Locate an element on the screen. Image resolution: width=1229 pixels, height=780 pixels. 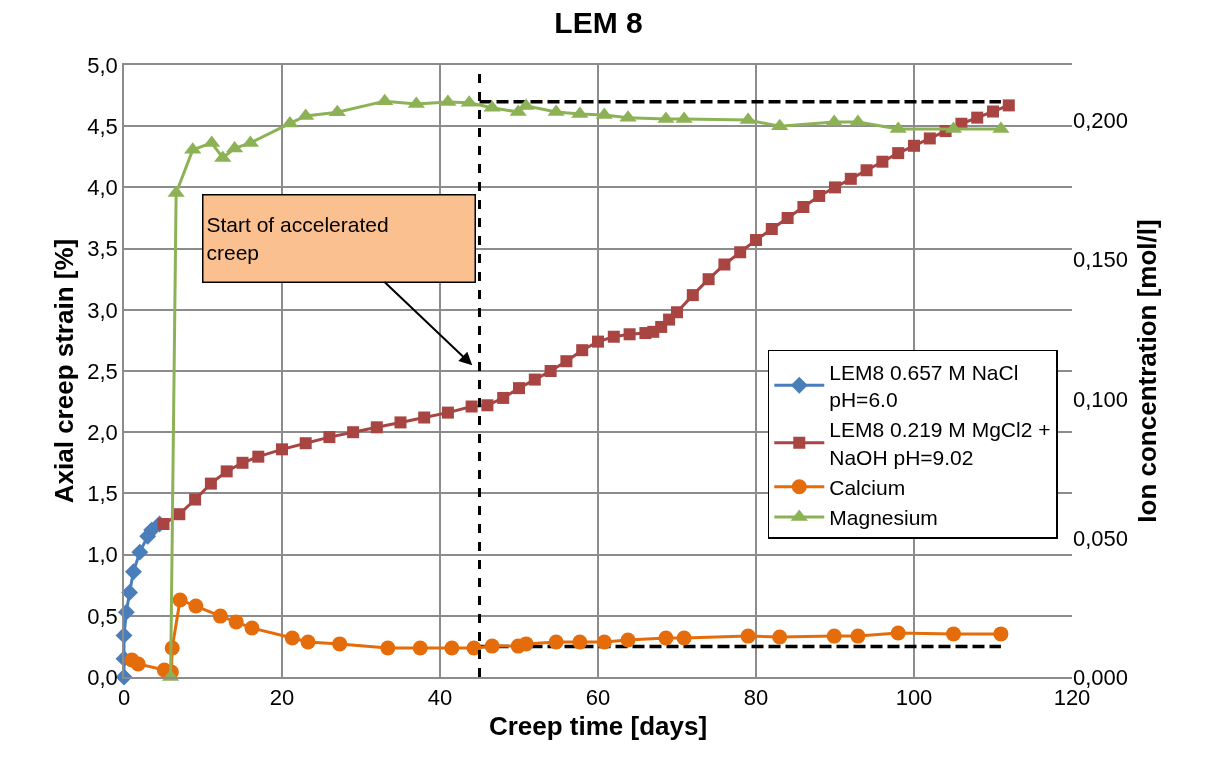
y2-tick-label: 0,050 is located at coordinates (1101, 538).